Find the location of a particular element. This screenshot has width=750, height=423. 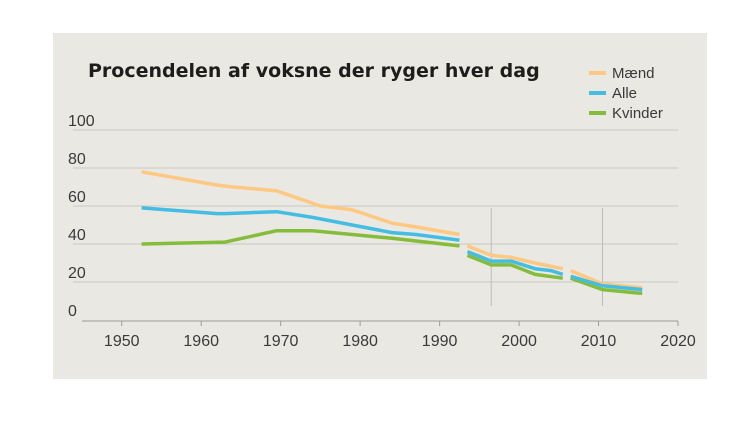

legend-label: Alle is located at coordinates (624, 93).